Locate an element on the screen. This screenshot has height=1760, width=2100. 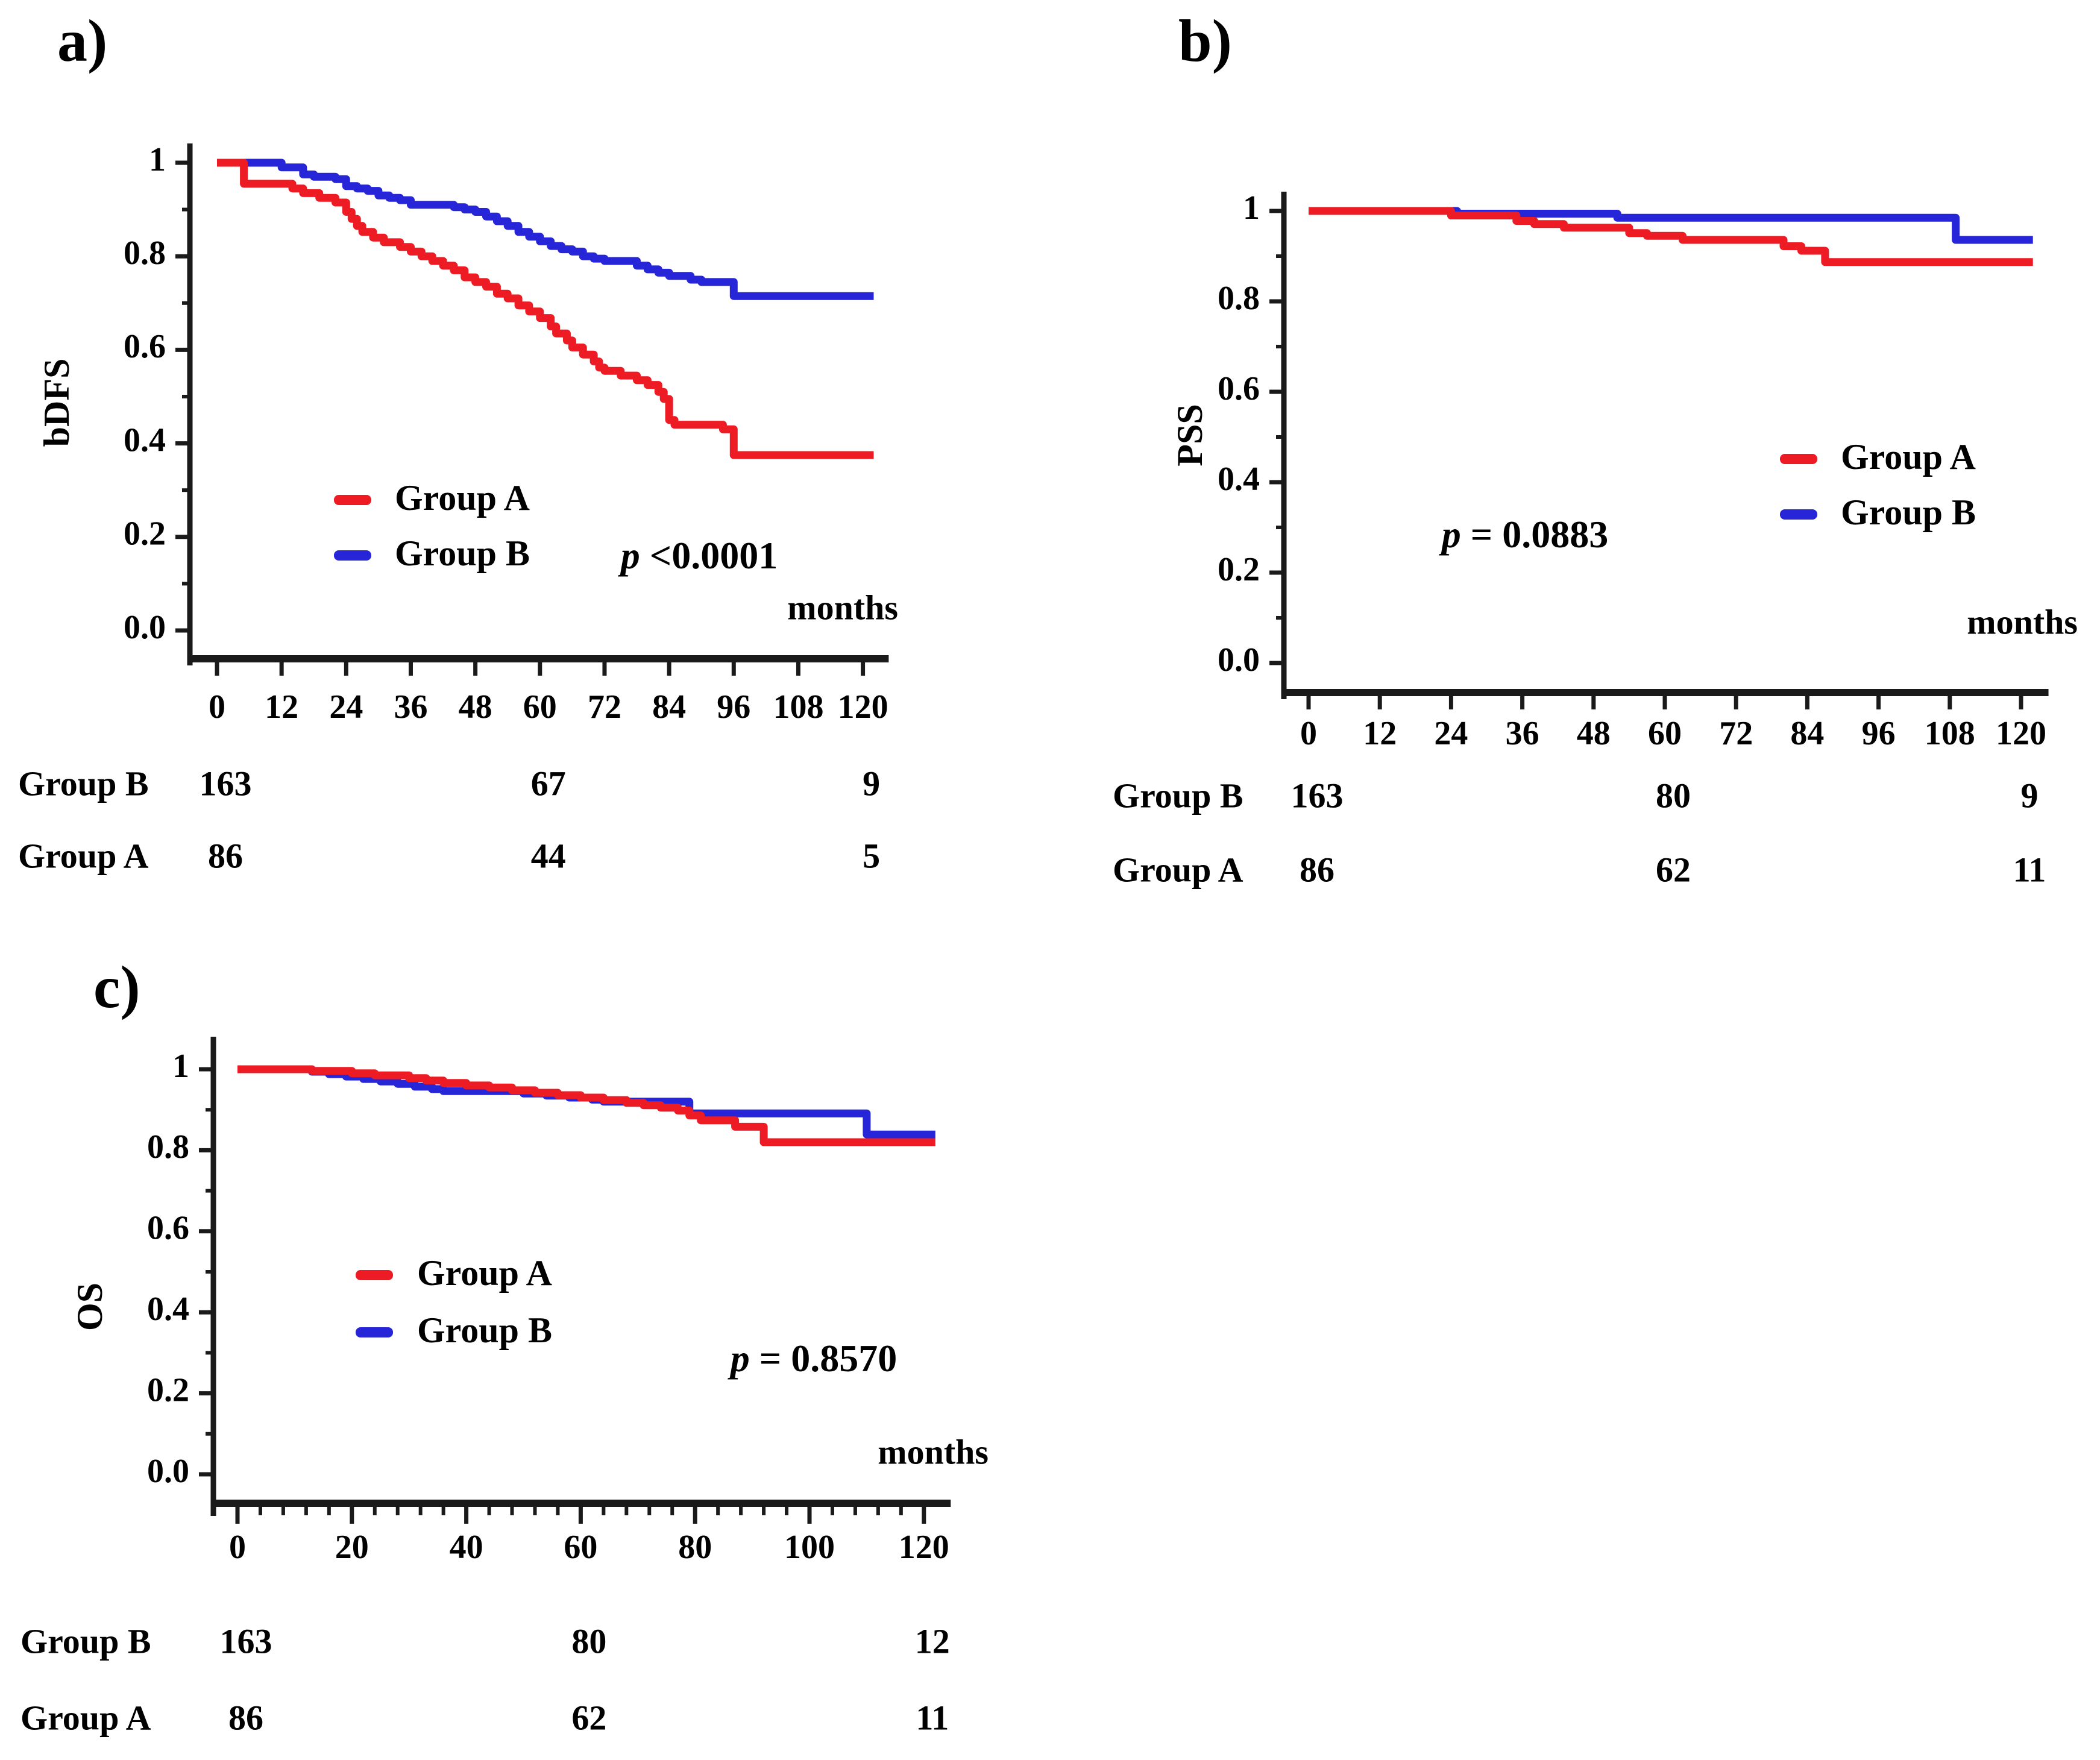
panel-c-label: c) is located at coordinates (116, 987).